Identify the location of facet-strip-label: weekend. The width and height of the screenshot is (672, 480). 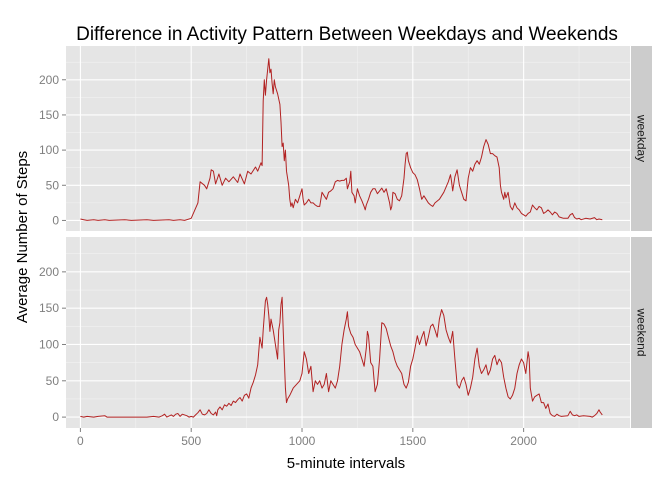
(642, 331).